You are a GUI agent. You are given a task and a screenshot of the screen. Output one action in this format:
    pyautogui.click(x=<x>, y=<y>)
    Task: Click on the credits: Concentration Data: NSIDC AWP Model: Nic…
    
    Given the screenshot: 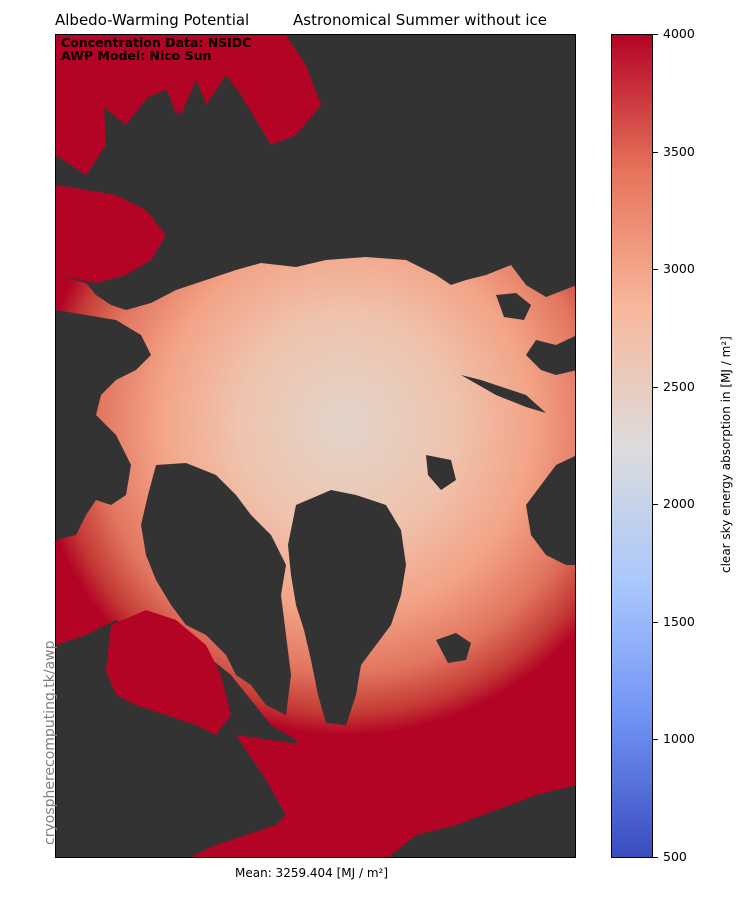 What is the action you would take?
    pyautogui.click(x=156, y=49)
    